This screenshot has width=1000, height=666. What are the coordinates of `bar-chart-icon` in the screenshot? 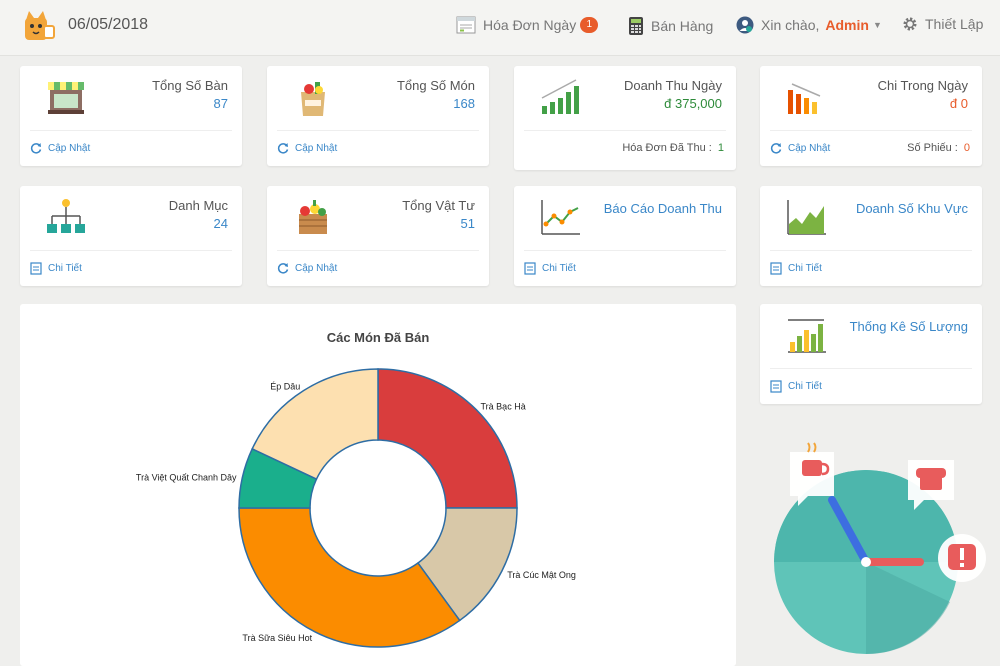 It's located at (807, 336).